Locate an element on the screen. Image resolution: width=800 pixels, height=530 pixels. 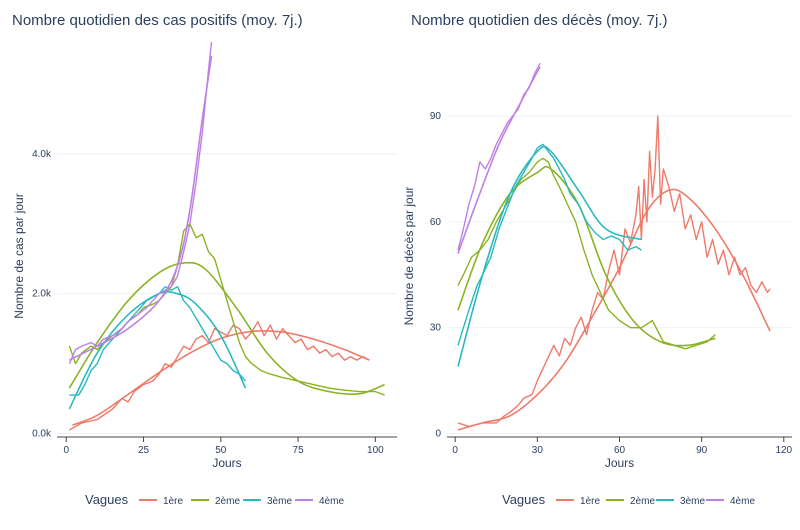
x-tick-label: 60 is located at coordinates (620, 450).